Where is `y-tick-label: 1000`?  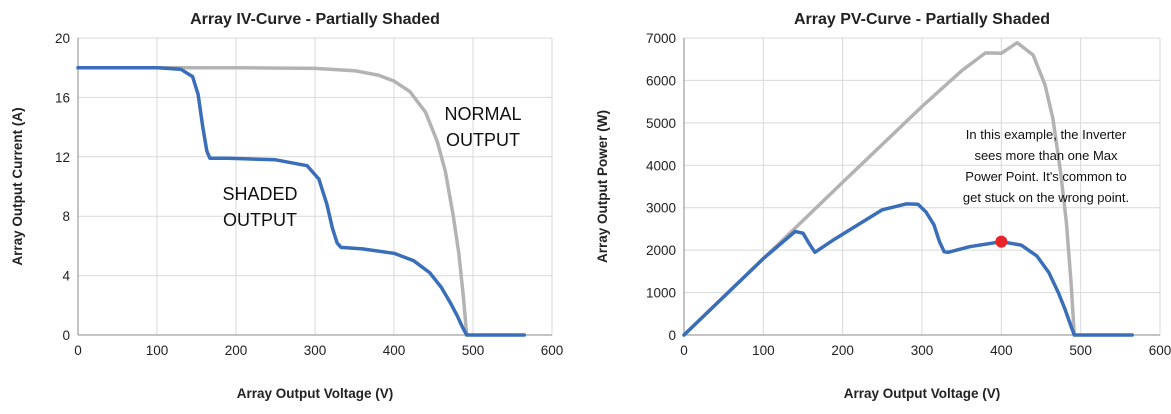
y-tick-label: 1000 is located at coordinates (661, 293).